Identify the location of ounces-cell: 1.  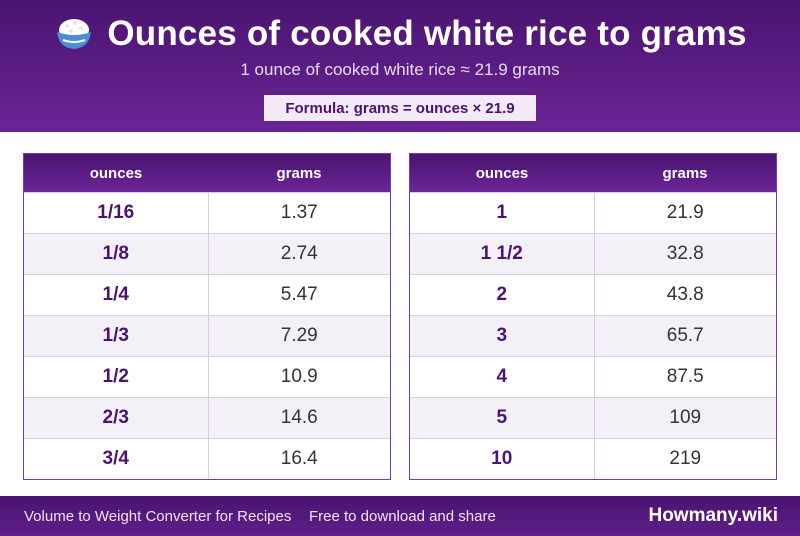
(502, 213).